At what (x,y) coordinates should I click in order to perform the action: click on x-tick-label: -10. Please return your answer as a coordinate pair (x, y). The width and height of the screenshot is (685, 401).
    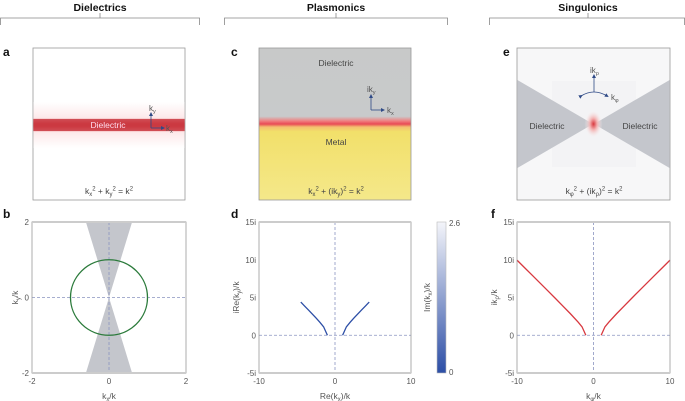
    Looking at the image, I should click on (259, 381).